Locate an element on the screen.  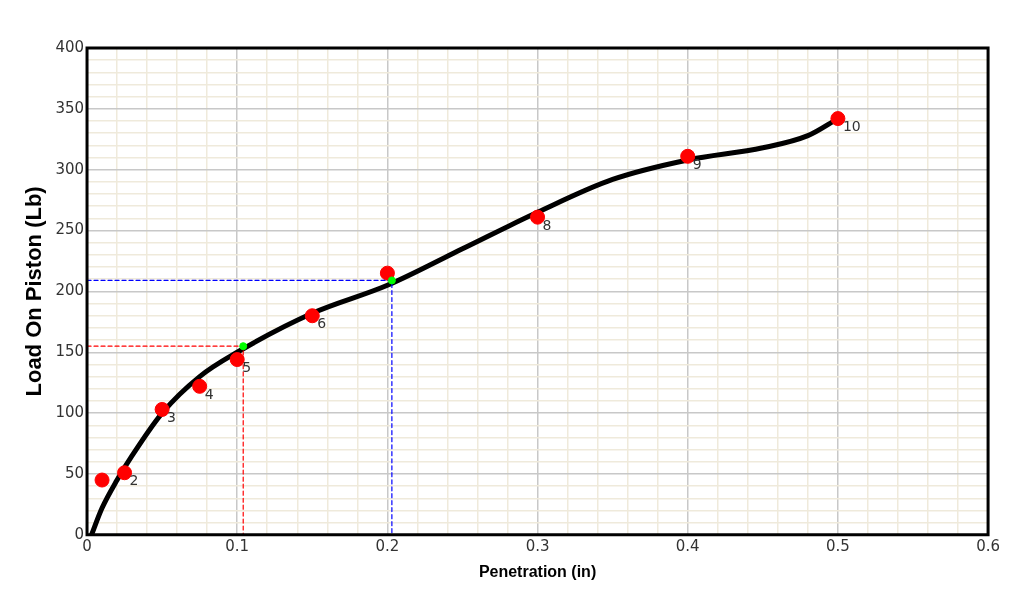
y-tick-label: 100 is located at coordinates (70, 411).